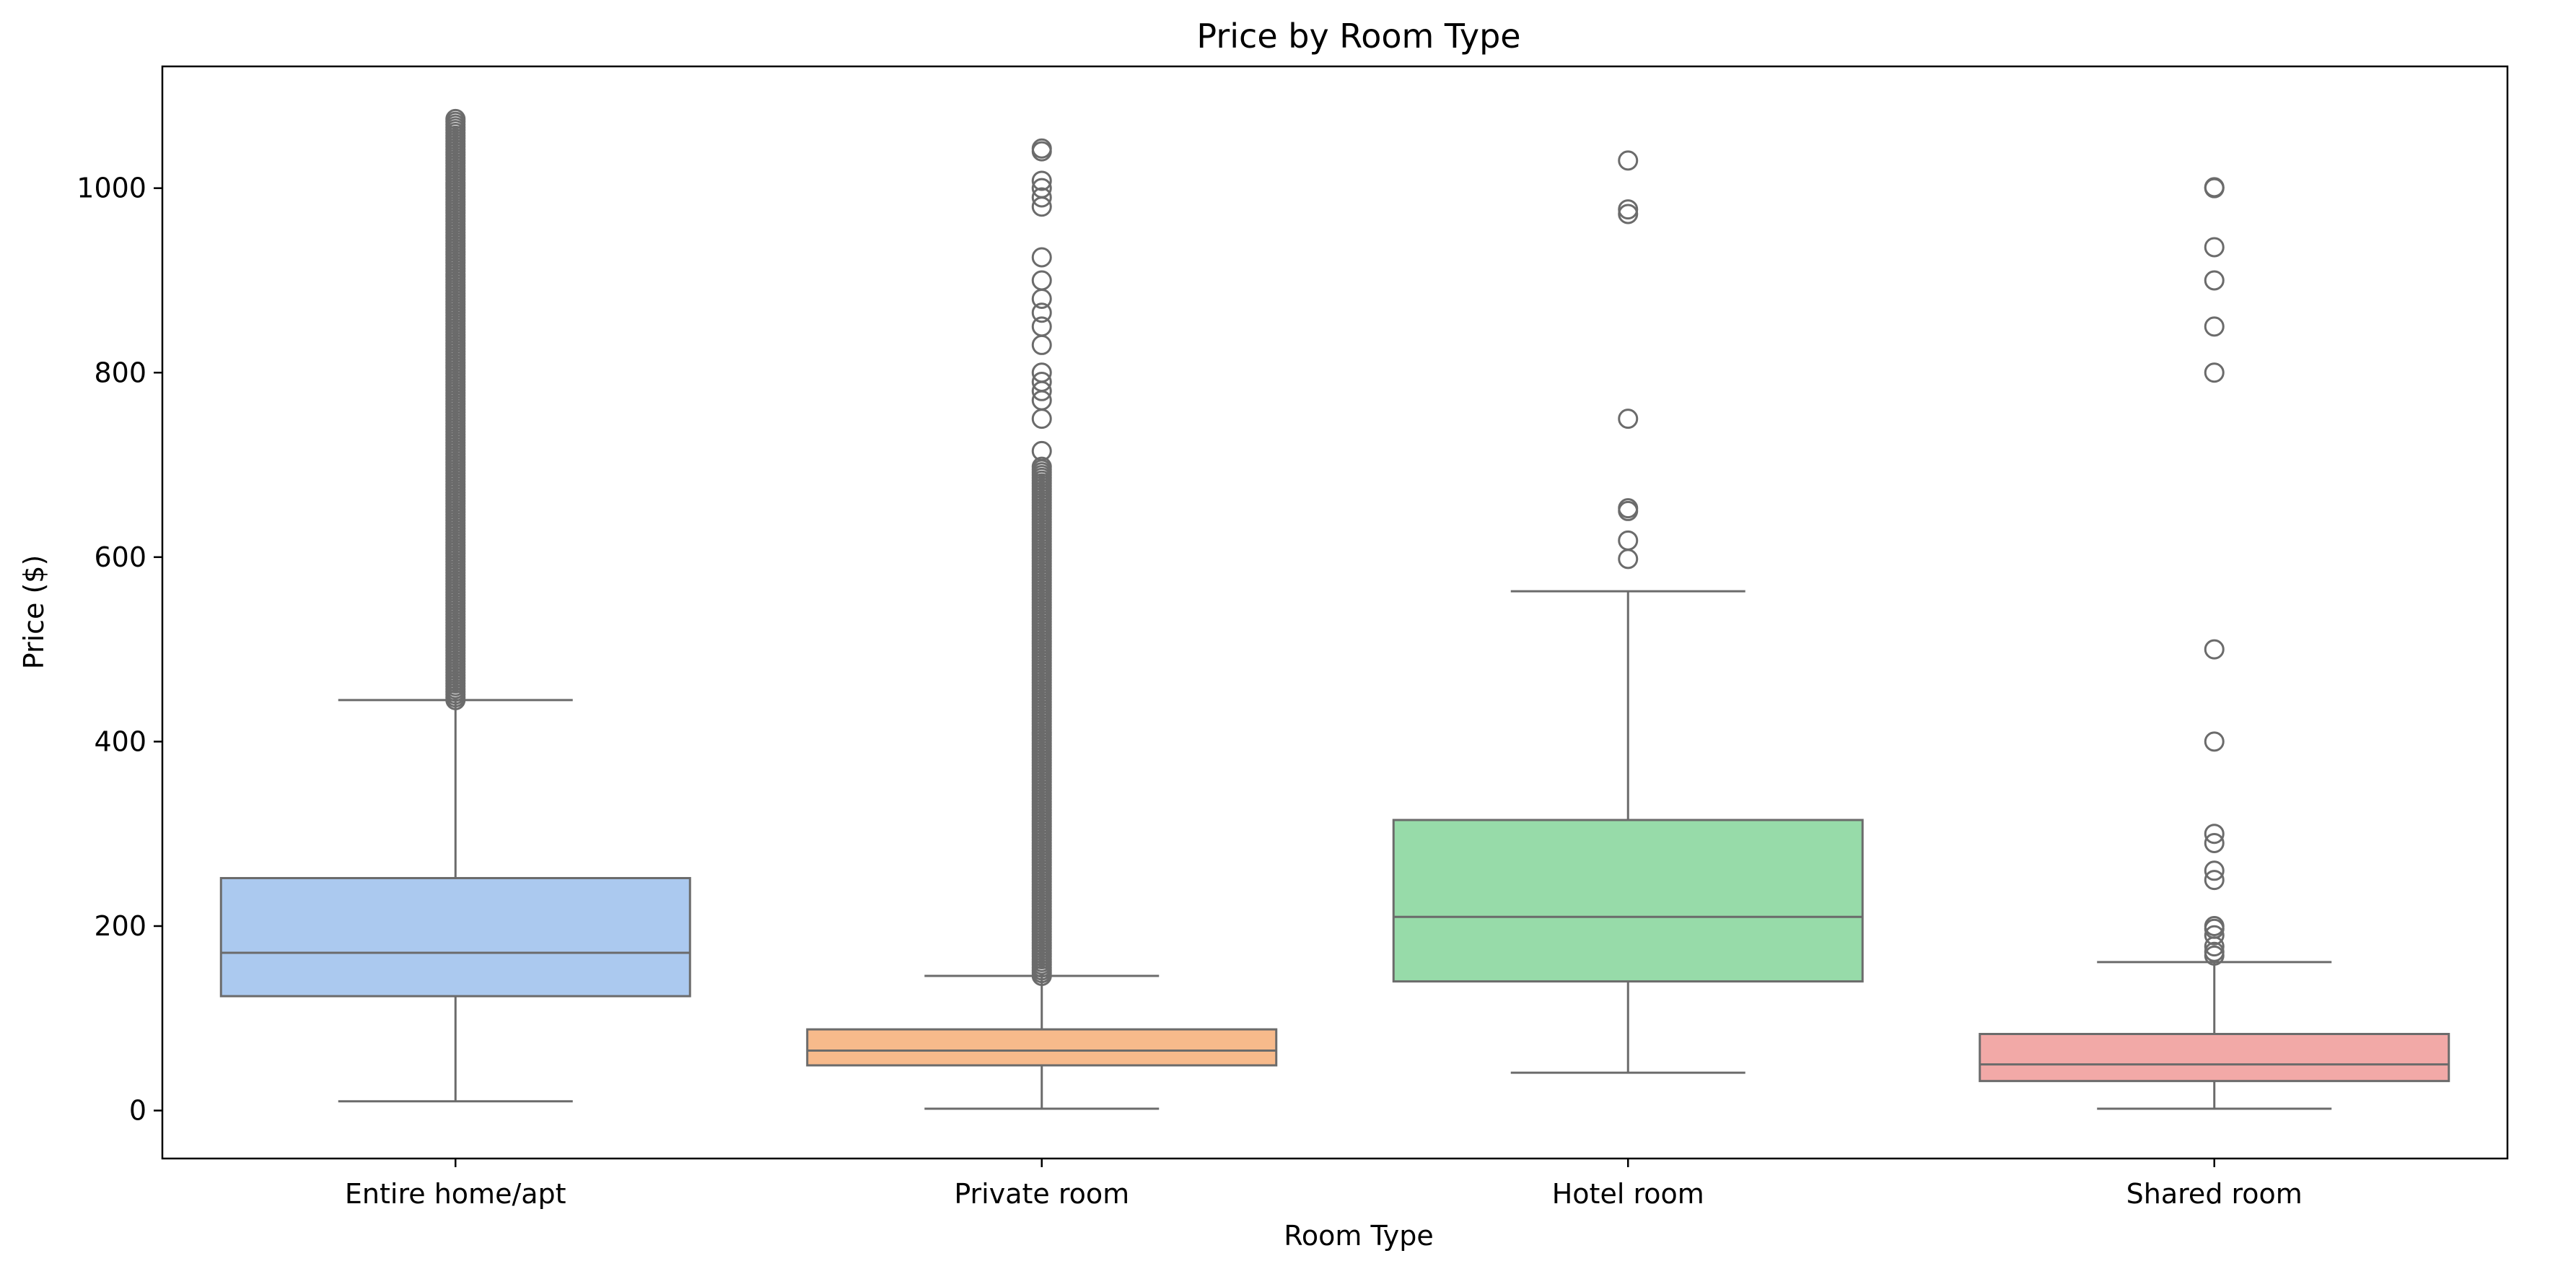  What do you see at coordinates (120, 926) in the screenshot?
I see `y-tick-label: 200` at bounding box center [120, 926].